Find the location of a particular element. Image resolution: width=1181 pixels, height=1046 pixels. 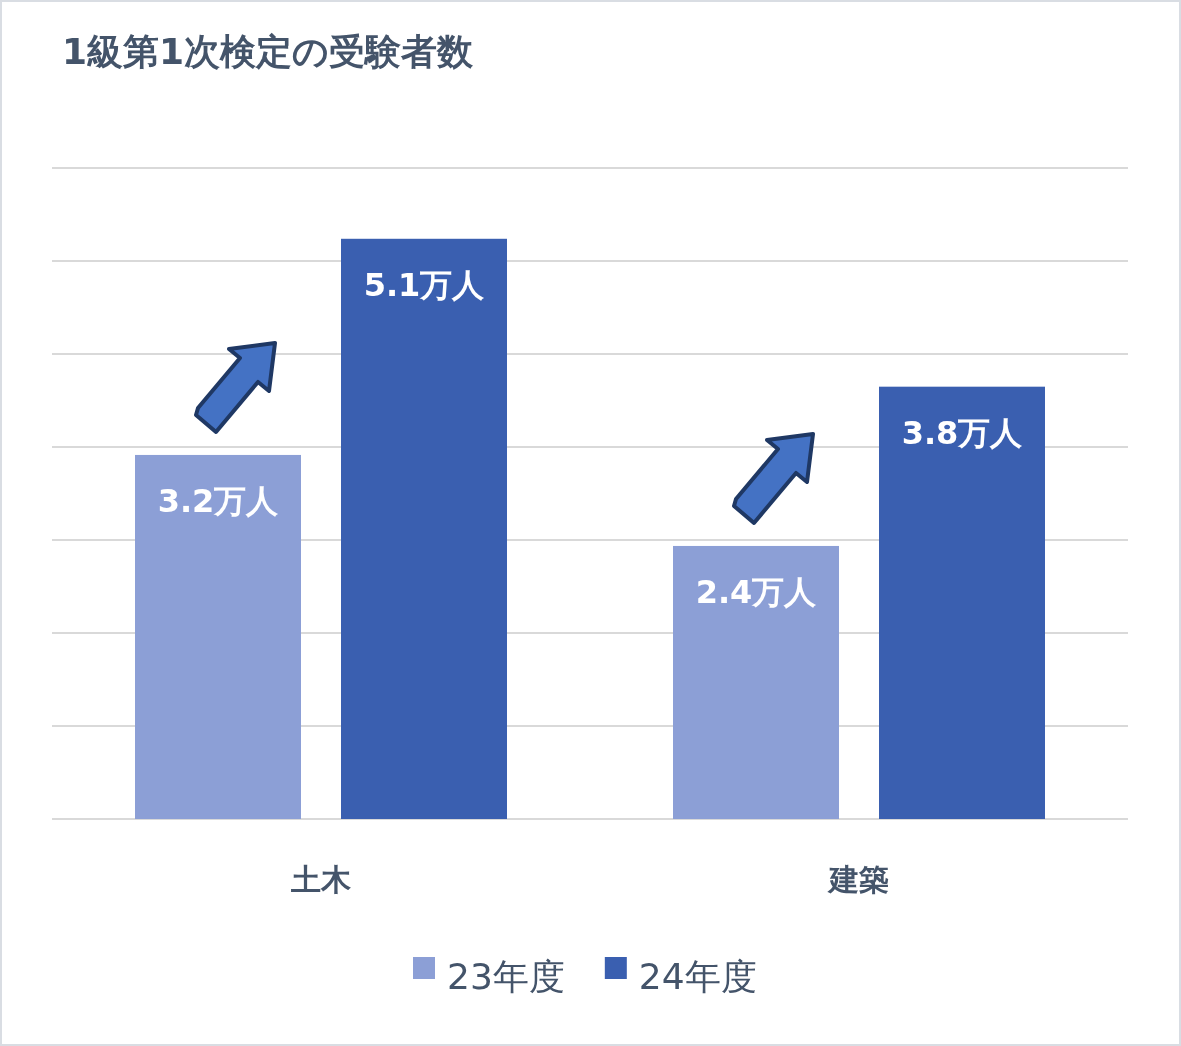

chart-title: 1級第1次検定の受験者数 is located at coordinates (268, 51).